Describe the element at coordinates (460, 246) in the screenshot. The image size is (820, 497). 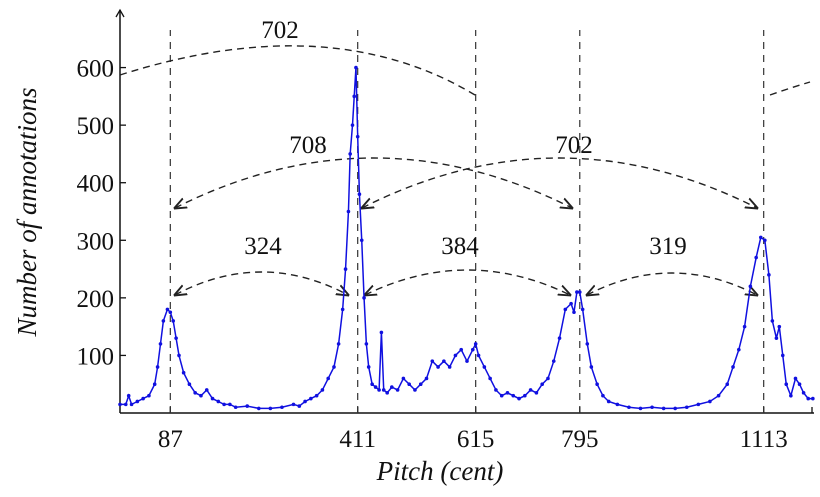
I see `interval-label: 384` at that location.